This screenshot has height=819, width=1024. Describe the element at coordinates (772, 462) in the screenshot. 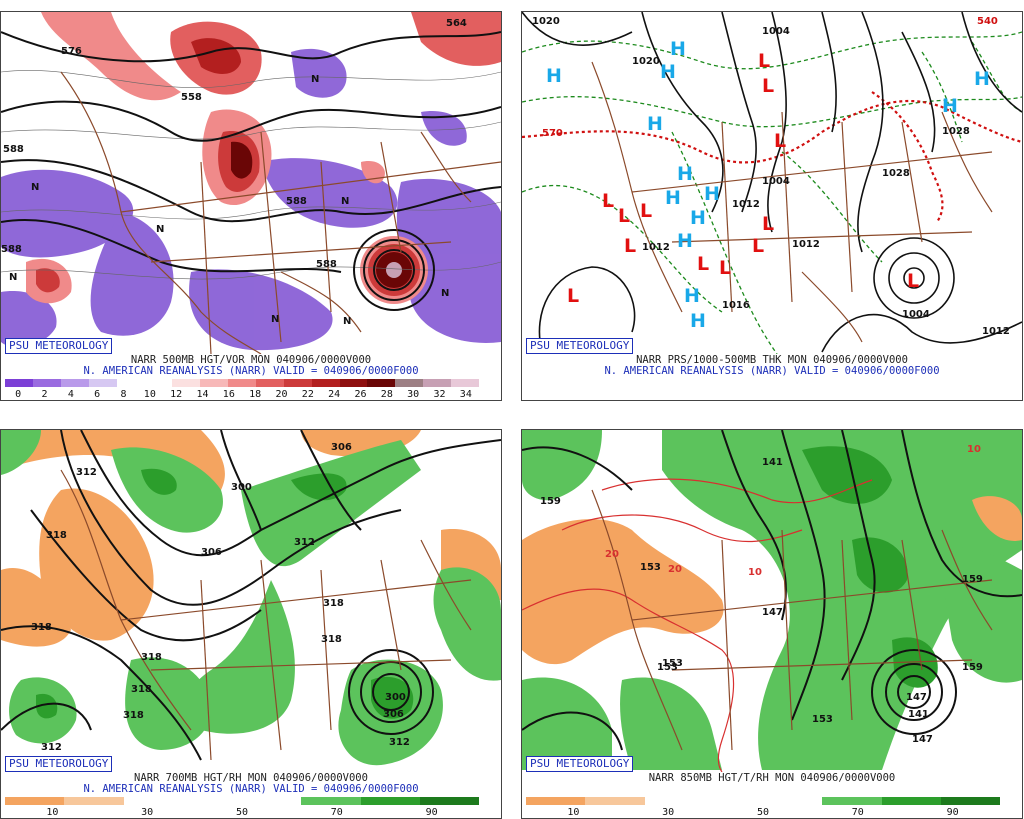

I see `contour-label: 141` at that location.